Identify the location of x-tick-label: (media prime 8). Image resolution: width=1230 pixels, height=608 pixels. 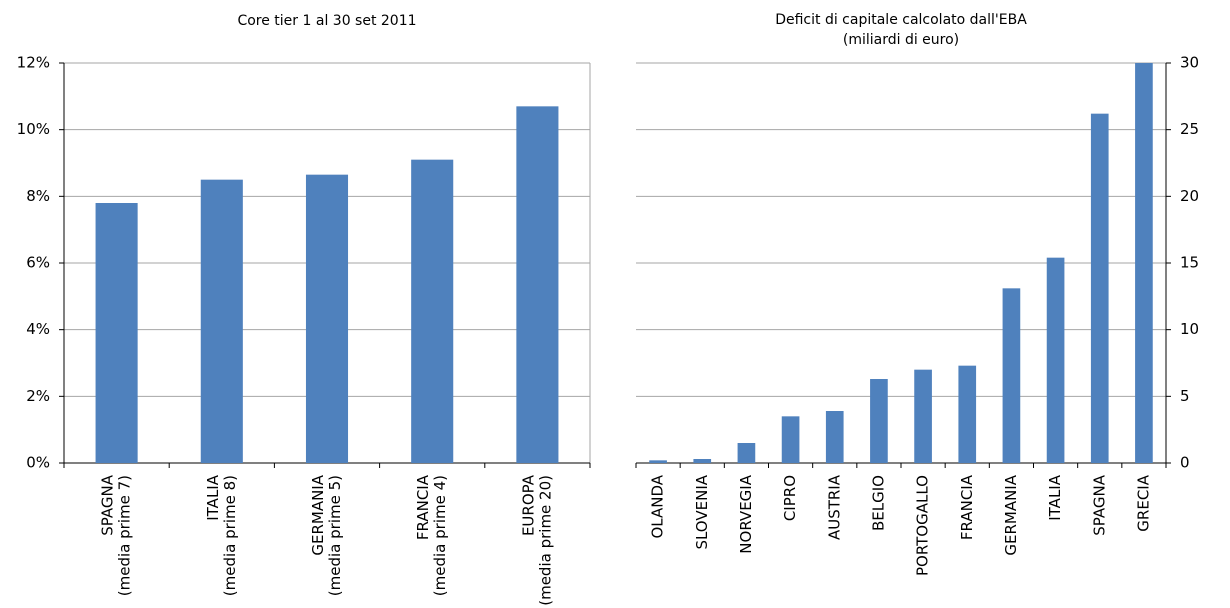
(230, 535).